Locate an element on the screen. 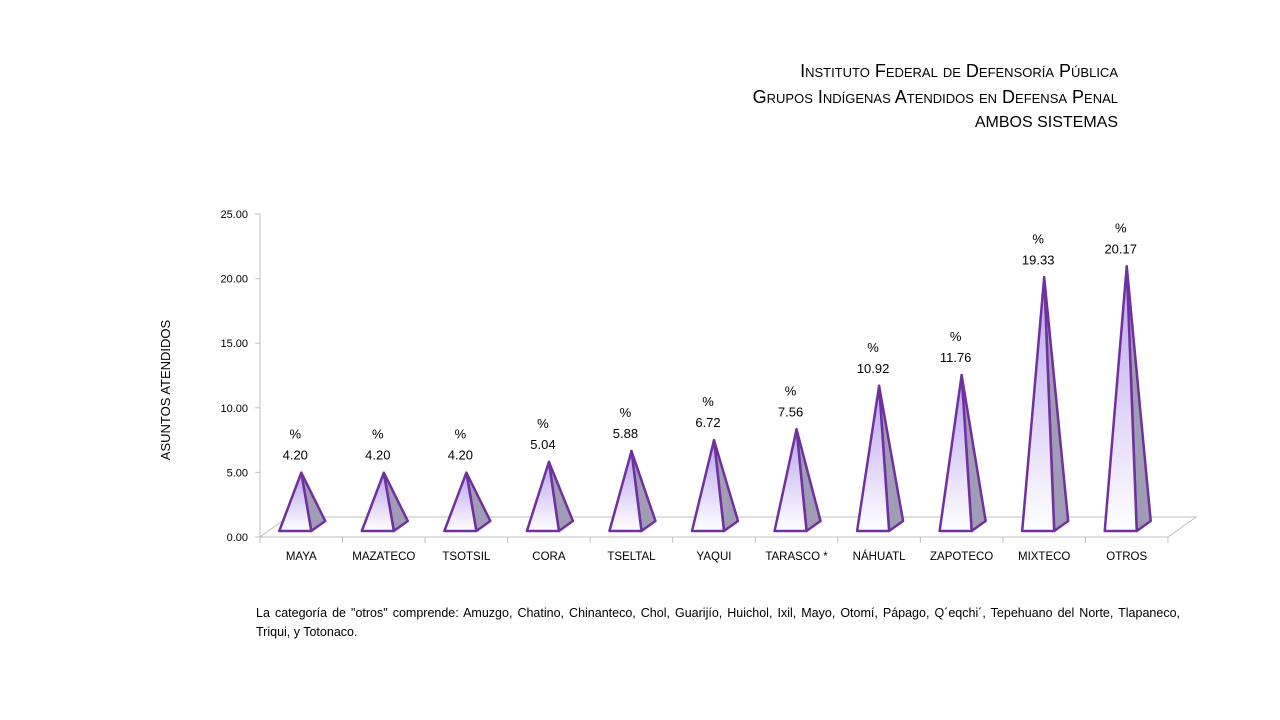  y-tick-label: 0.00 is located at coordinates (237, 538).